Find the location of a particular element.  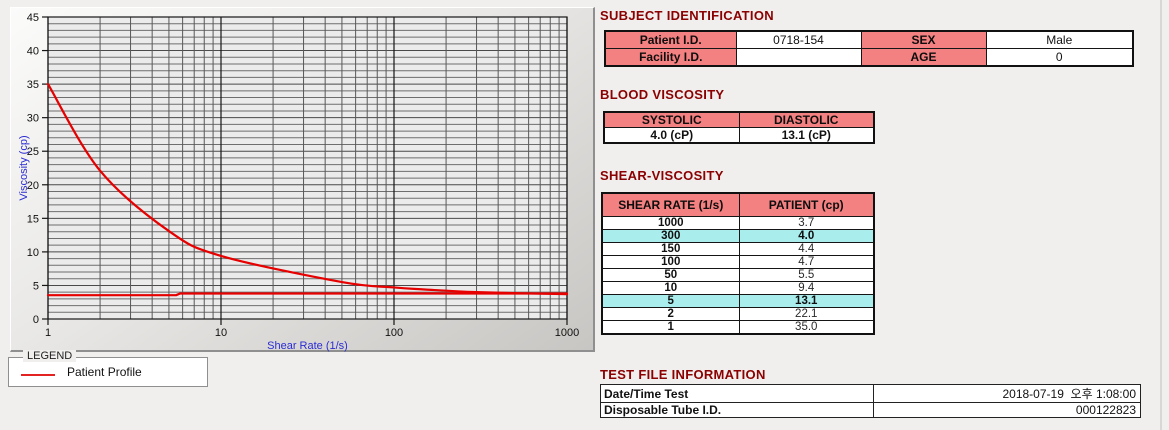

y-tick-label: 45 is located at coordinates (33, 18).